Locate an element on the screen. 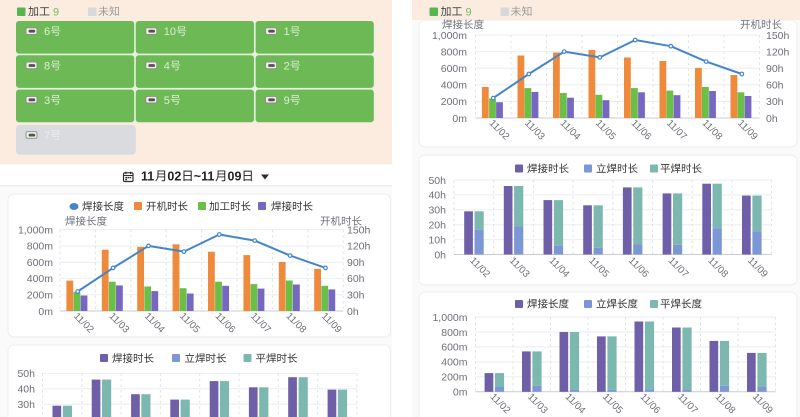 The height and width of the screenshot is (417, 800). svg-text: 11 is located at coordinates (147, 176).